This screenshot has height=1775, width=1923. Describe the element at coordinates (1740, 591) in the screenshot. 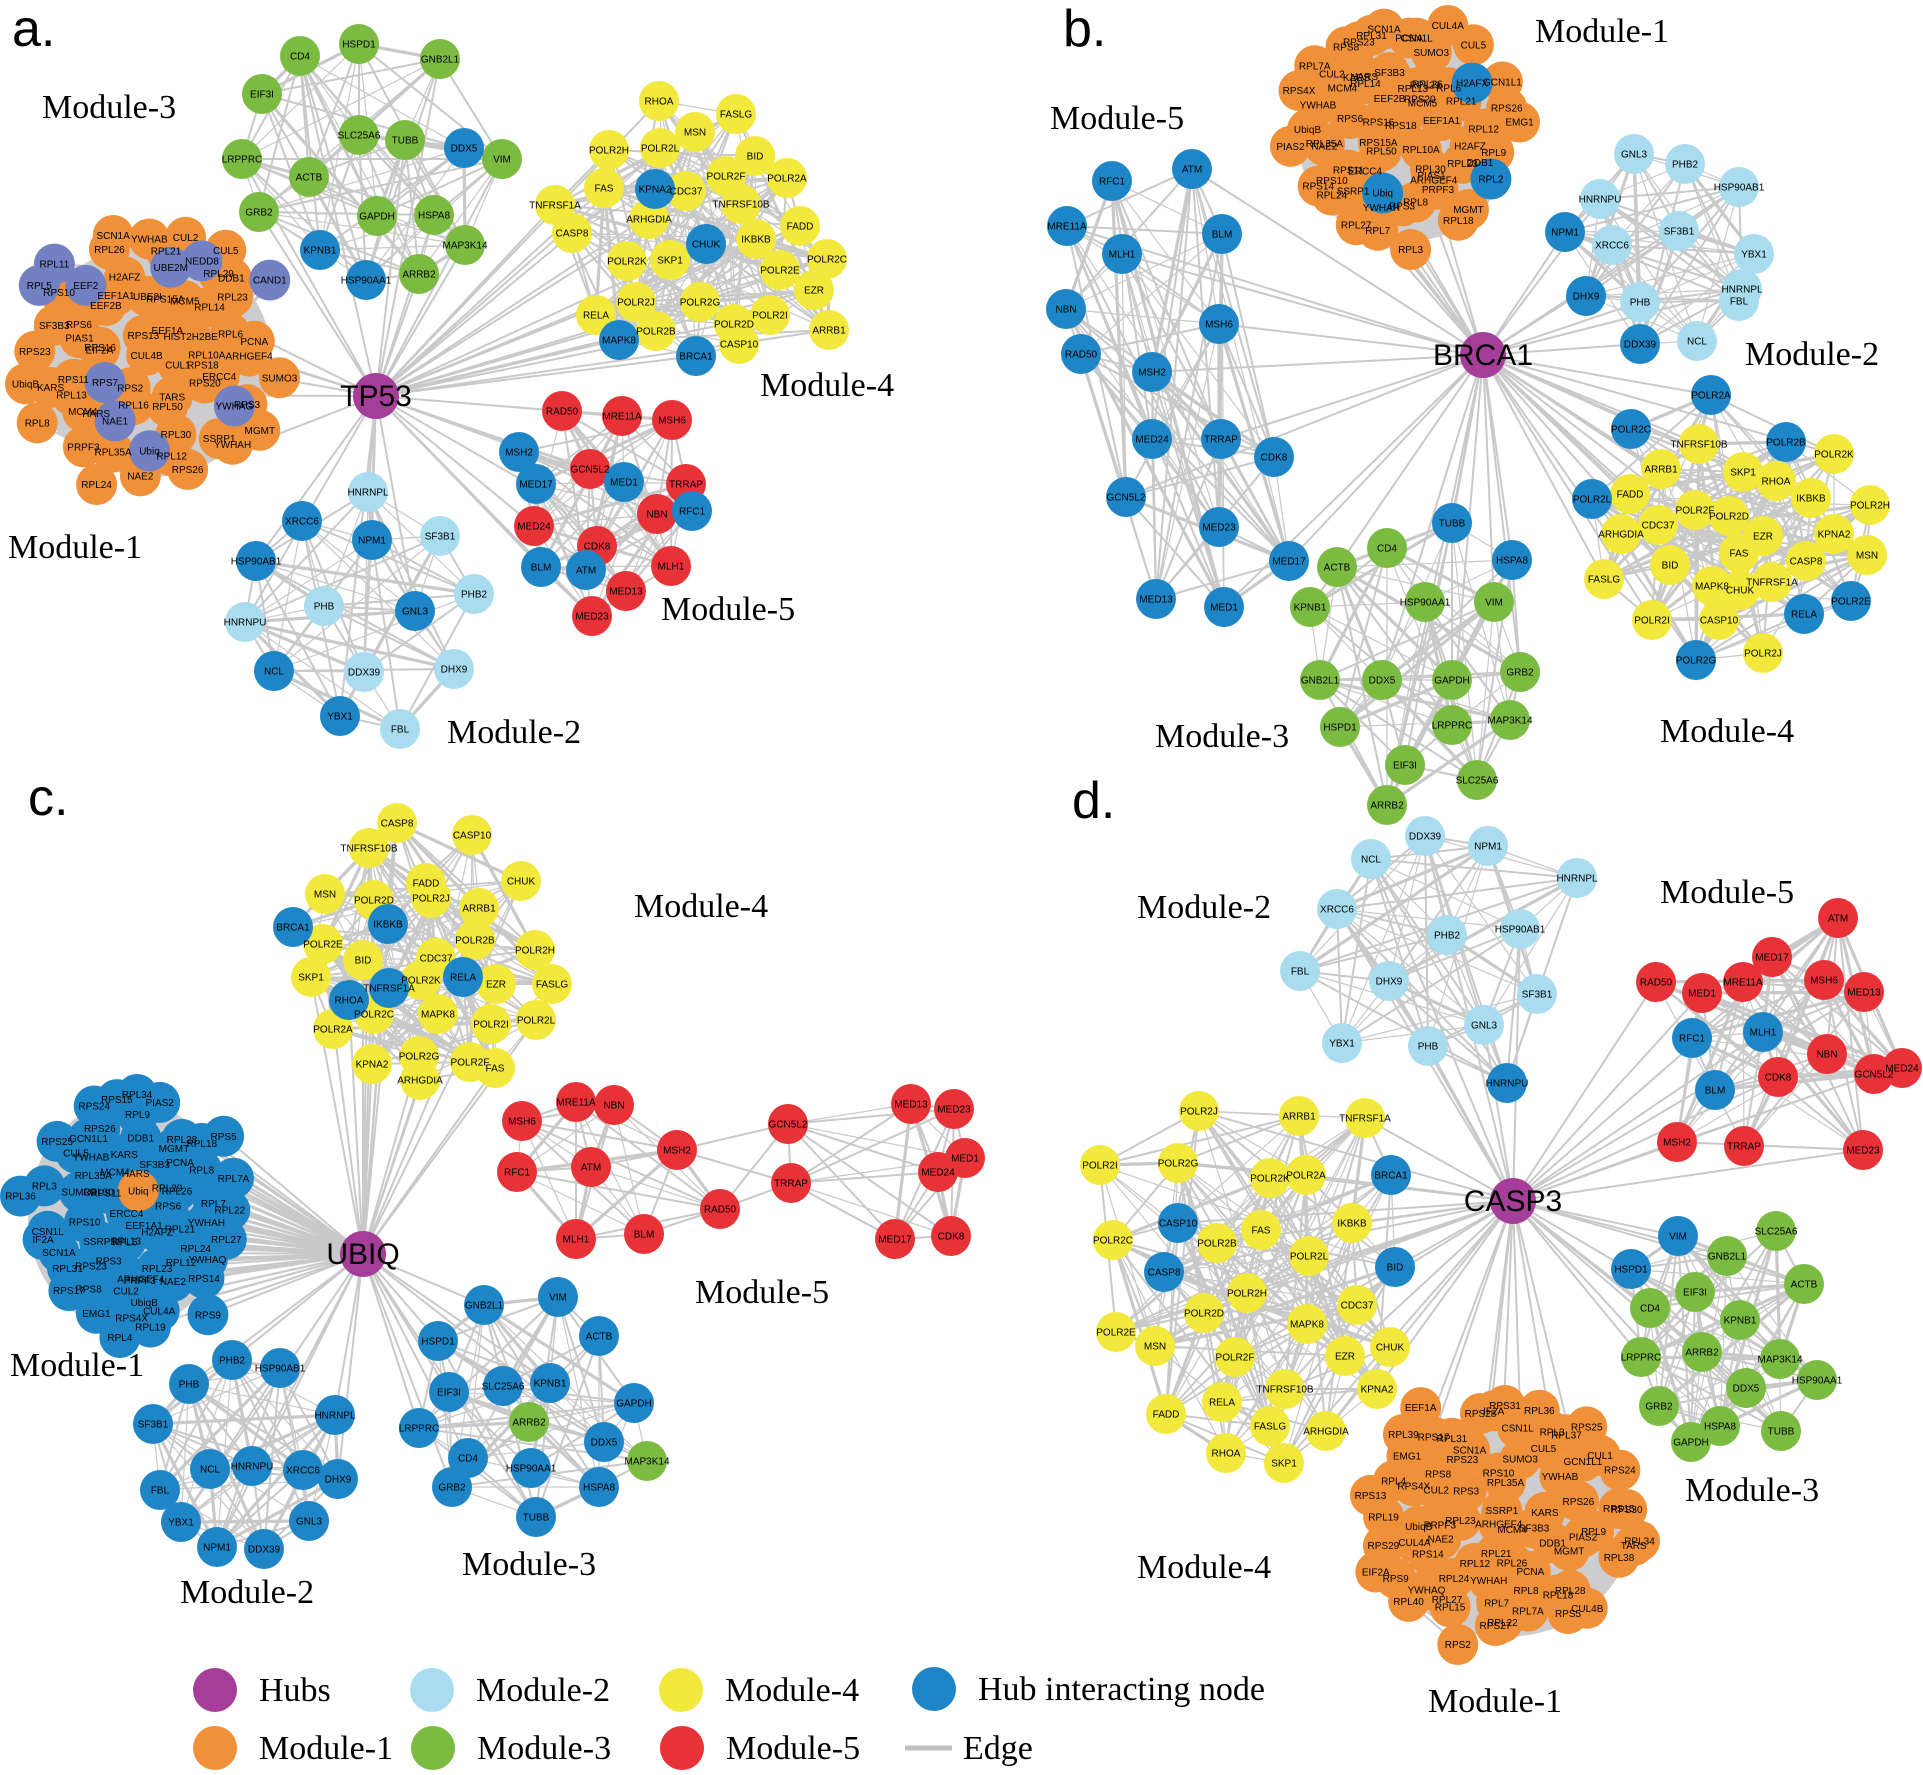

I see `svg-text: CHUK` at that location.